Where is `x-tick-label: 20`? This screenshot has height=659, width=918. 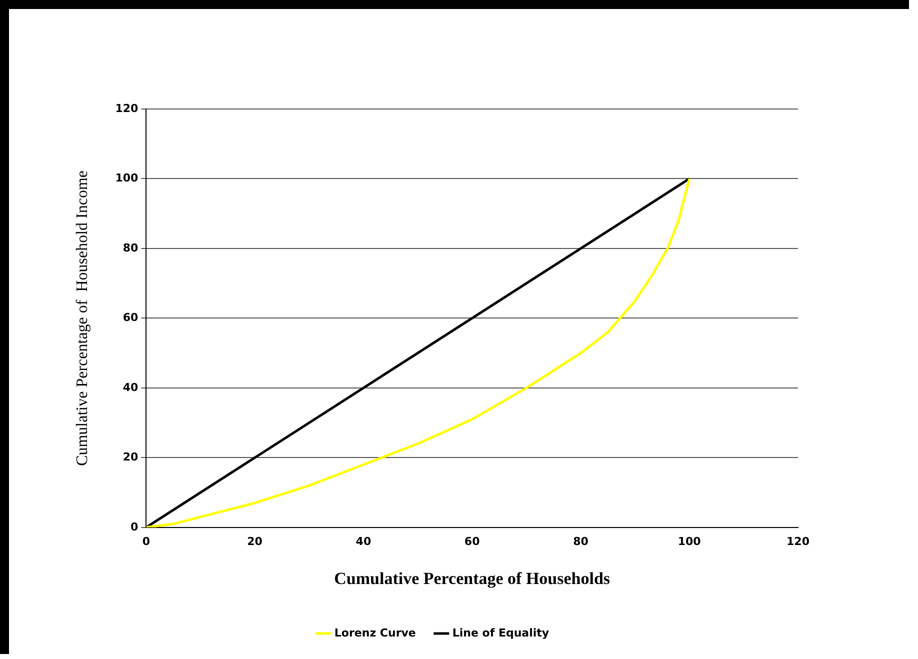
x-tick-label: 20 is located at coordinates (255, 541).